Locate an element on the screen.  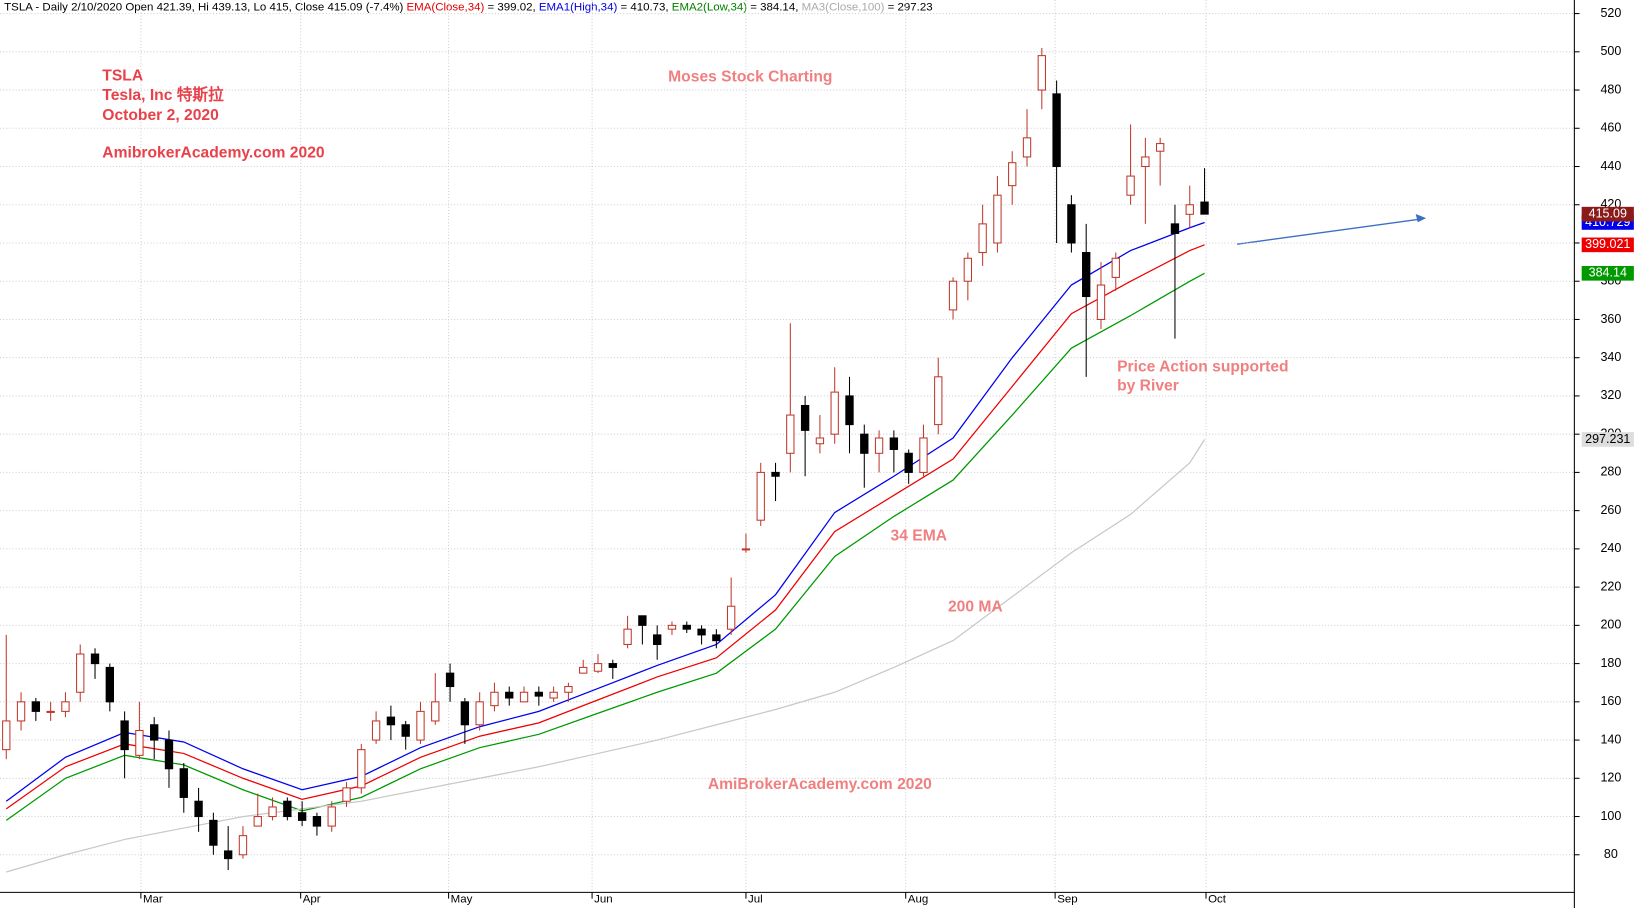
y-tick-label: 360 is located at coordinates (1610, 319).